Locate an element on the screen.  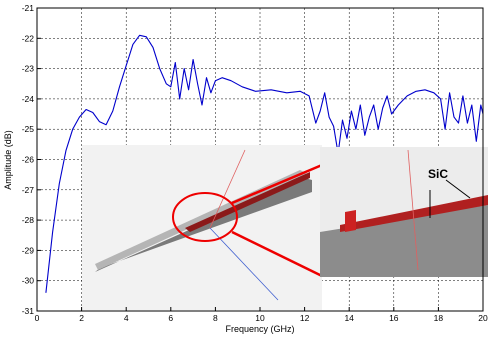
y-tick-label: -24 is located at coordinates (28, 99).